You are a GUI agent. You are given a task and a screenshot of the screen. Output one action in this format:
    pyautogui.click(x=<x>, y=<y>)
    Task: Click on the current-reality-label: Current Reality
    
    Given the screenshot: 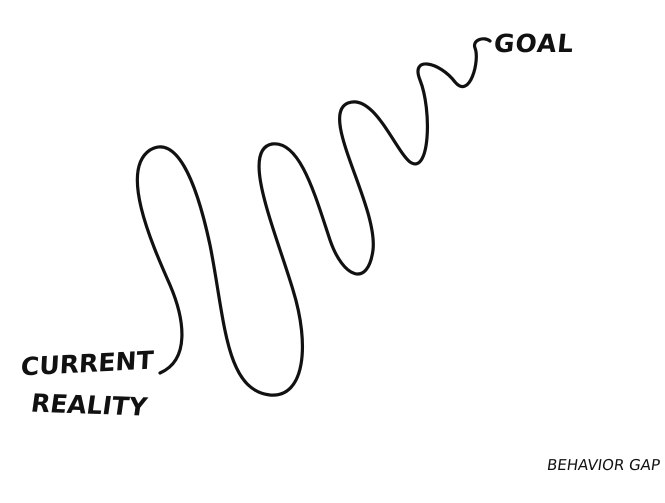 What is the action you would take?
    pyautogui.click(x=86, y=385)
    